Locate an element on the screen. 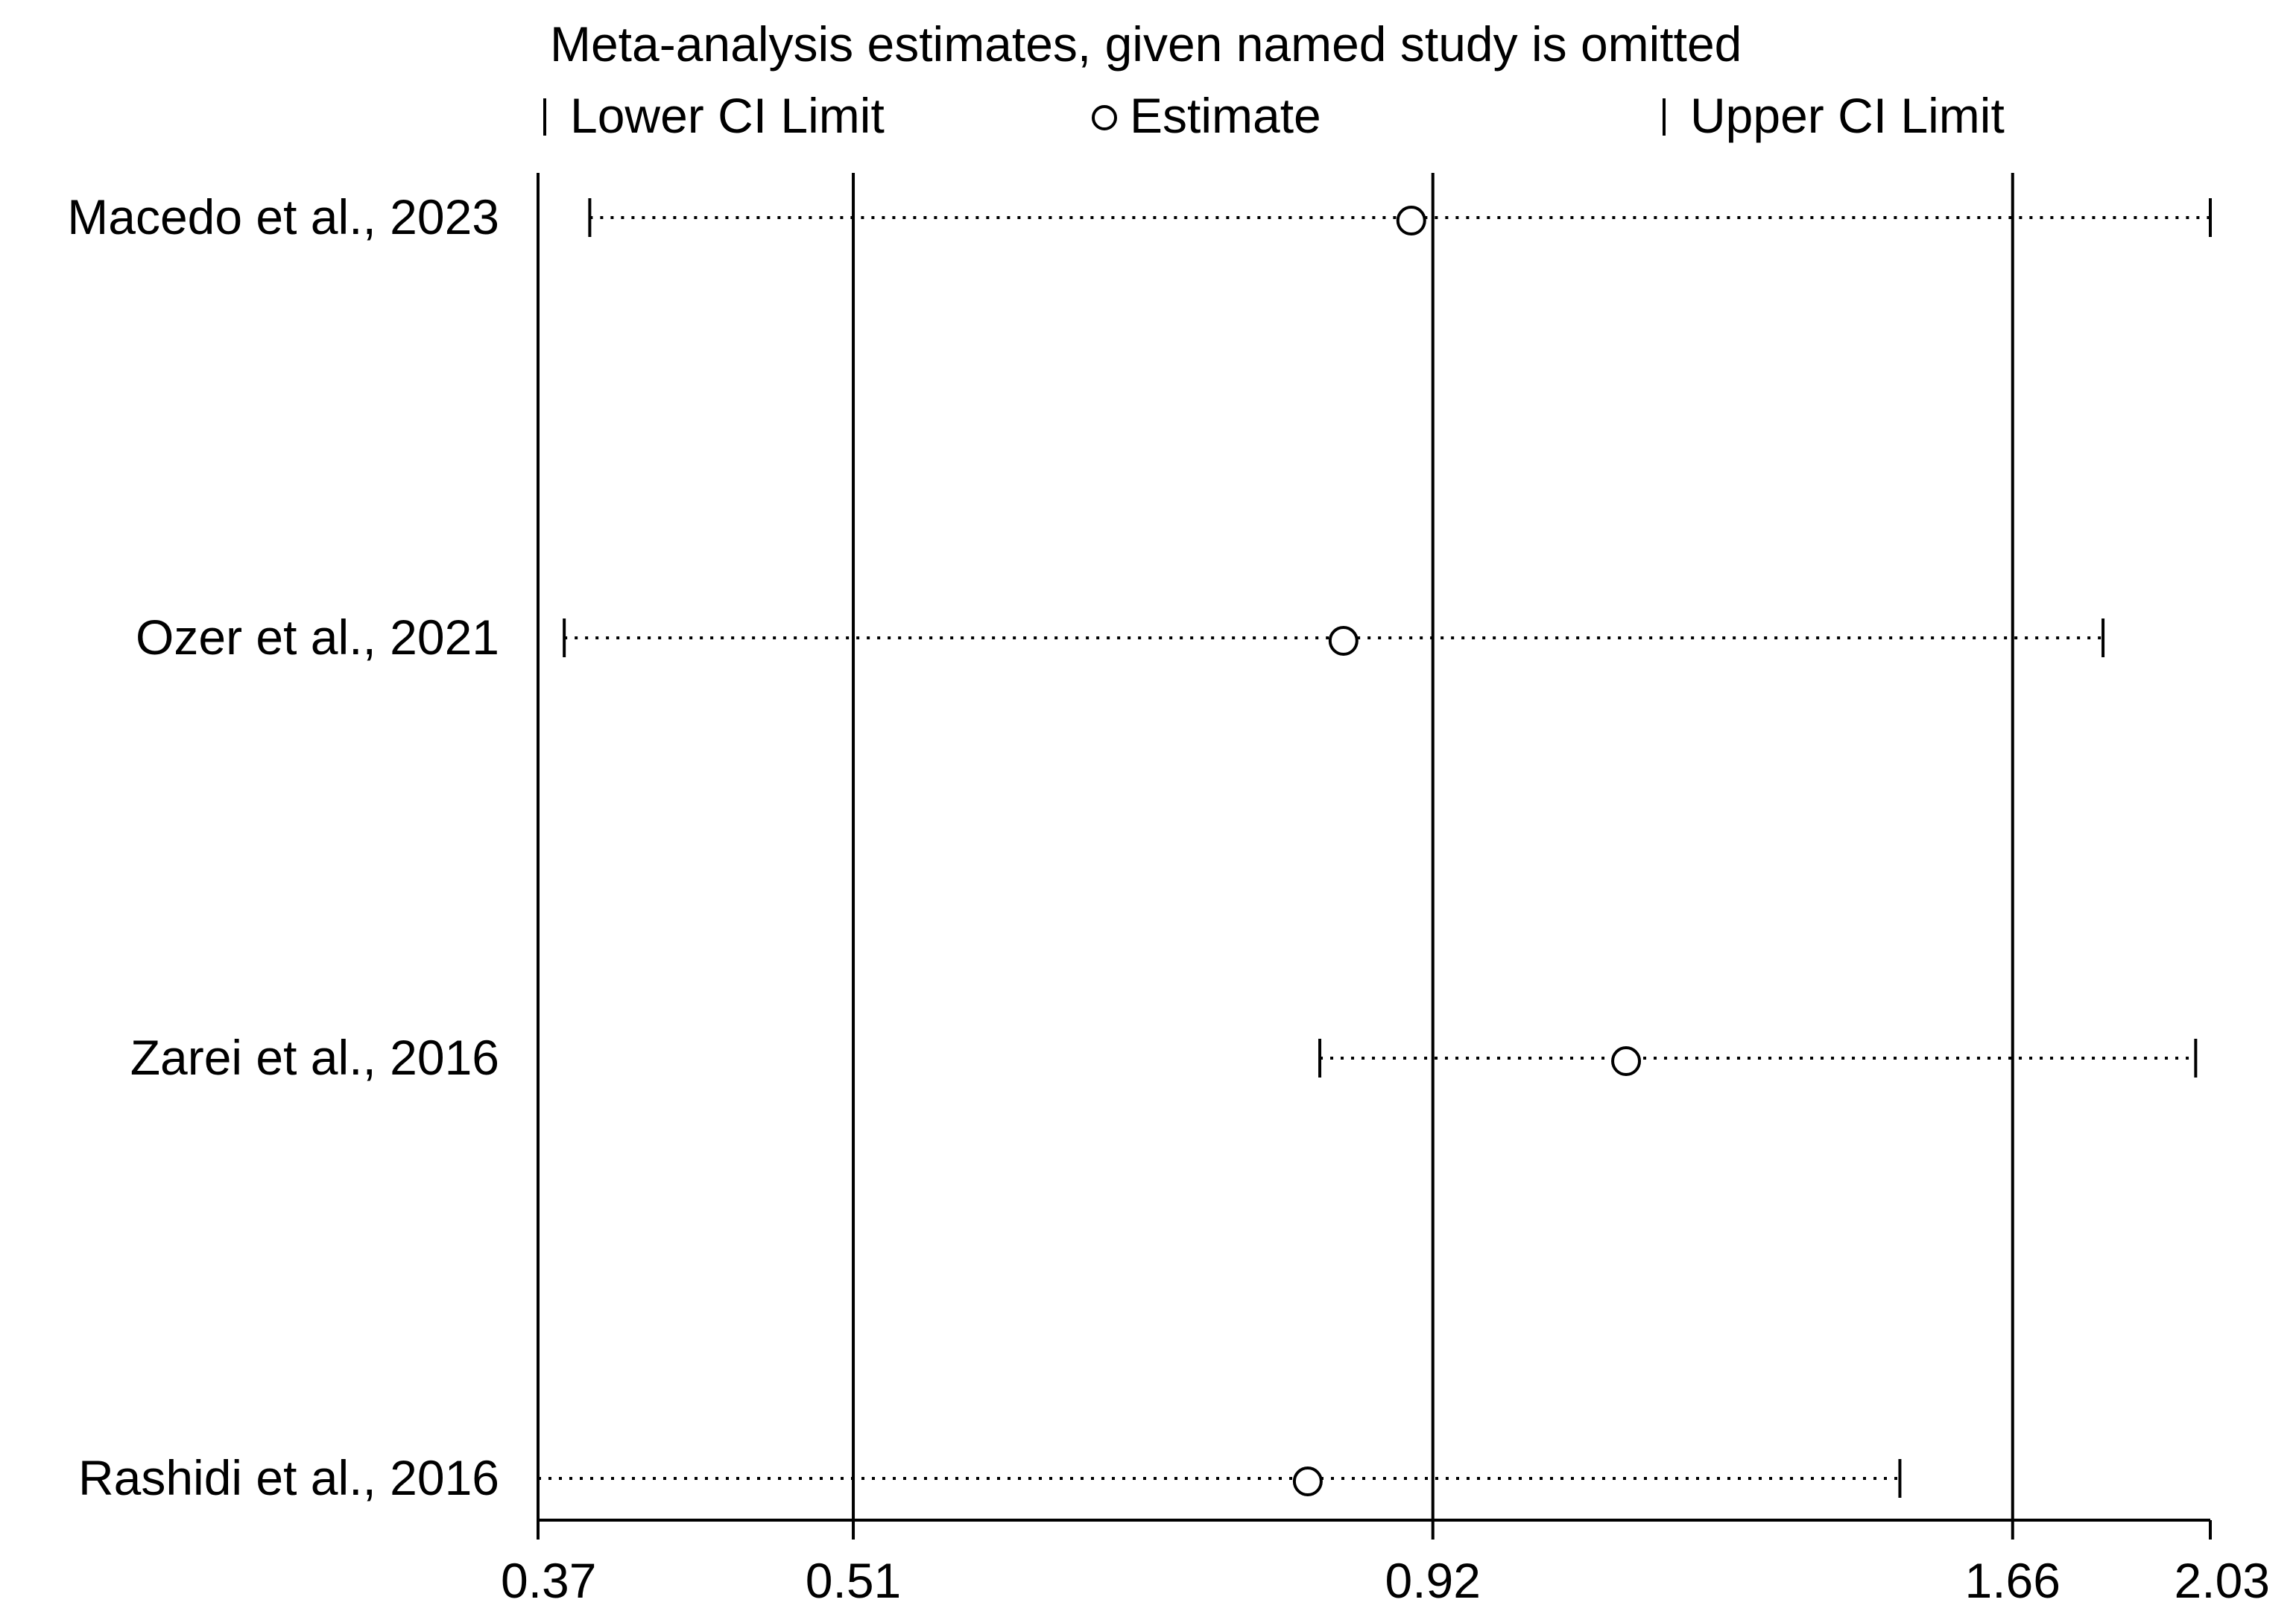 Image resolution: width=2296 pixels, height=1620 pixels. legend-estimate-label: Estimate is located at coordinates (1225, 115).